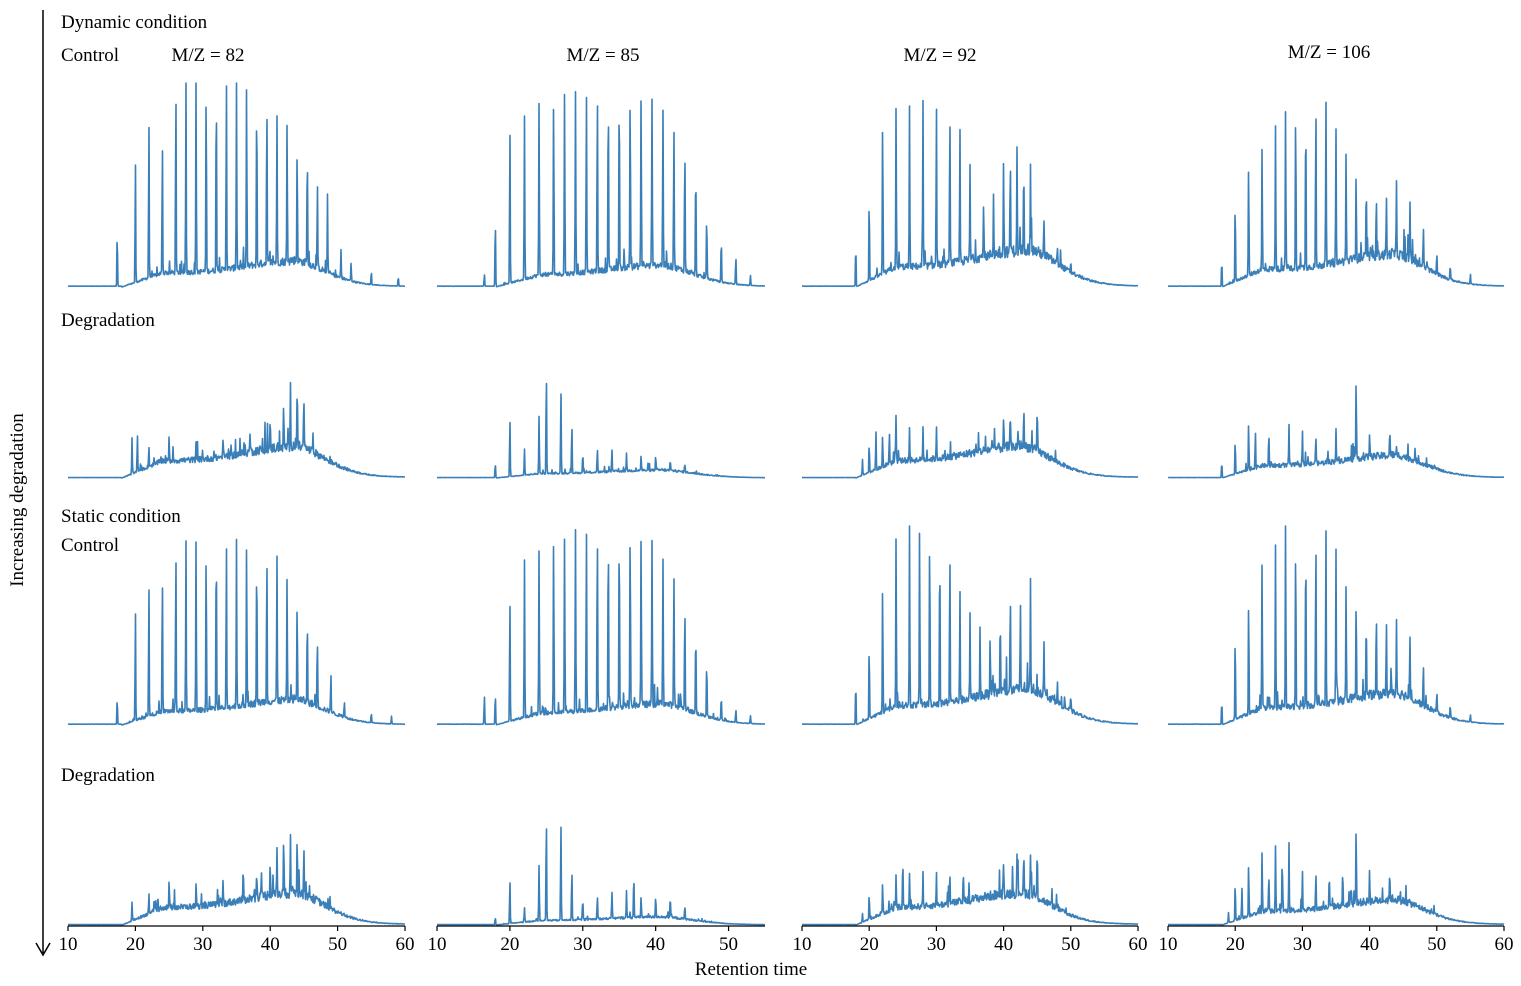 Image resolution: width=1521 pixels, height=986 pixels. I want to click on x-tick-label-col3-20: 20, so click(869, 944).